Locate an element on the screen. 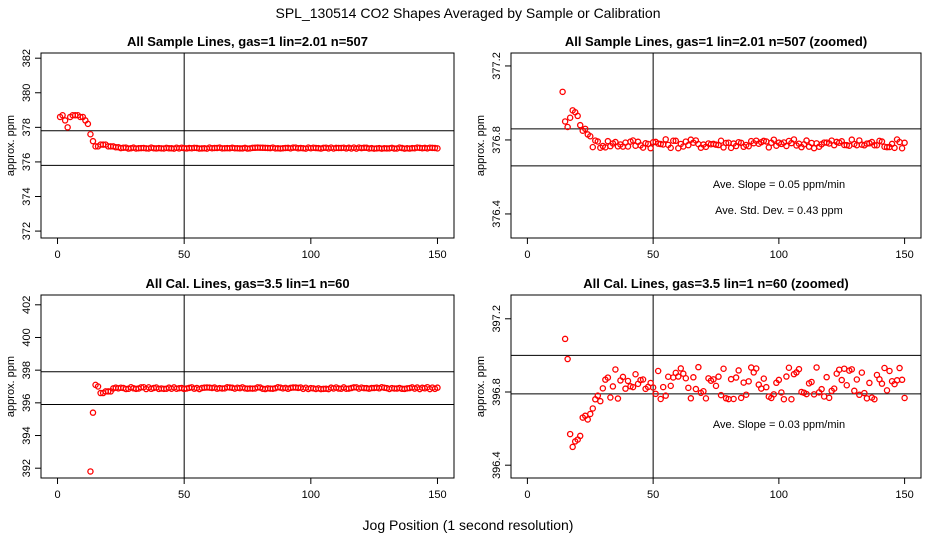 The width and height of the screenshot is (936, 540). x-tick-label: 100 is located at coordinates (779, 255).